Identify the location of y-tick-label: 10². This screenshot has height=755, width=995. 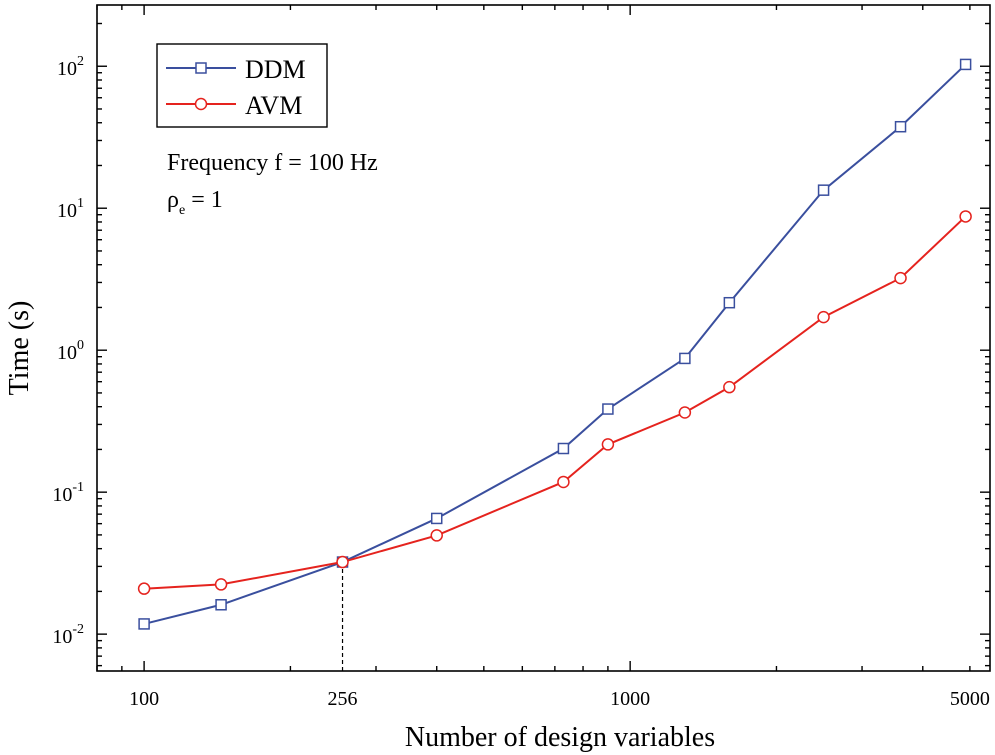
(70, 67).